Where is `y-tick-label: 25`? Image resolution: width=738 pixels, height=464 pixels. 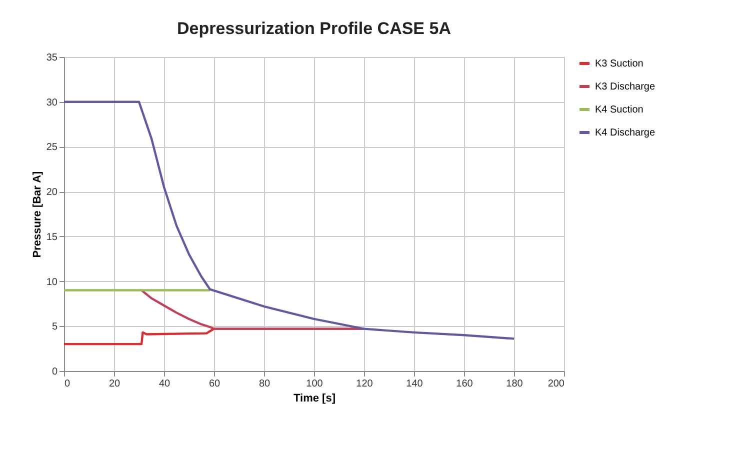
y-tick-label: 25 is located at coordinates (52, 148).